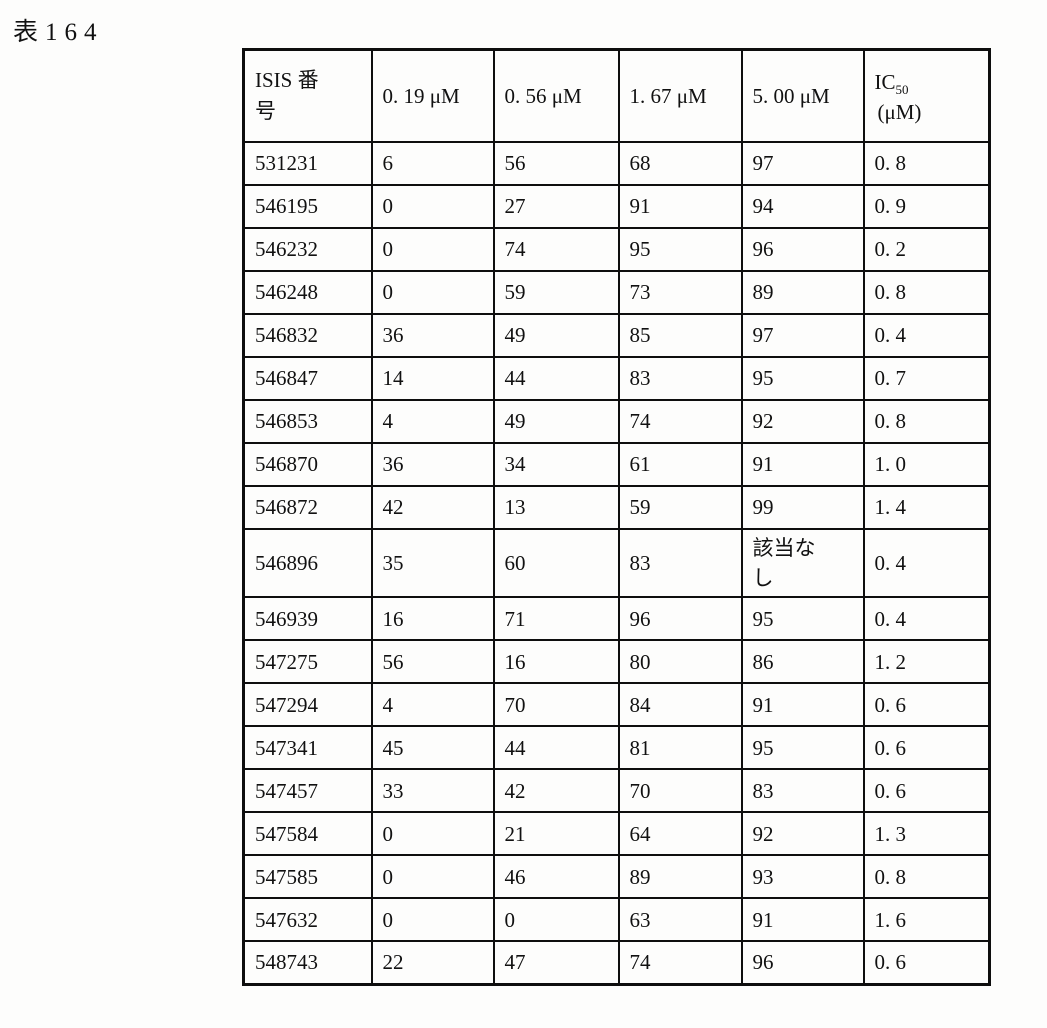  Describe the element at coordinates (307, 507) in the screenshot. I see `isis-number-cell: 546872` at that location.